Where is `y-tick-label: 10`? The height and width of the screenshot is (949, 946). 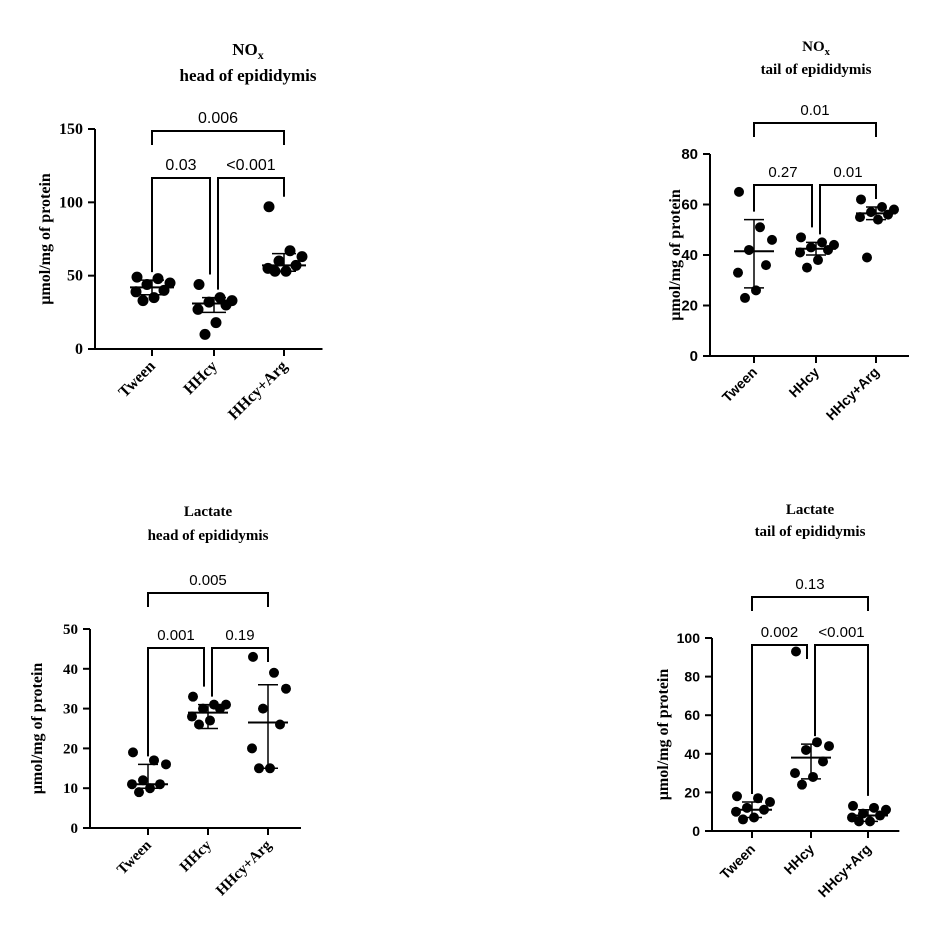 y-tick-label: 10 is located at coordinates (70, 789).